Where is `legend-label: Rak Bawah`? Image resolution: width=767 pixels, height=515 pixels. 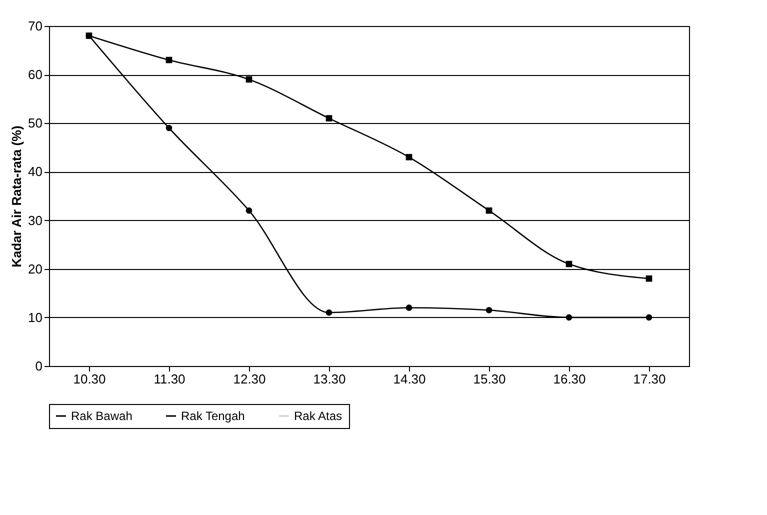
legend-label: Rak Bawah is located at coordinates (101, 416).